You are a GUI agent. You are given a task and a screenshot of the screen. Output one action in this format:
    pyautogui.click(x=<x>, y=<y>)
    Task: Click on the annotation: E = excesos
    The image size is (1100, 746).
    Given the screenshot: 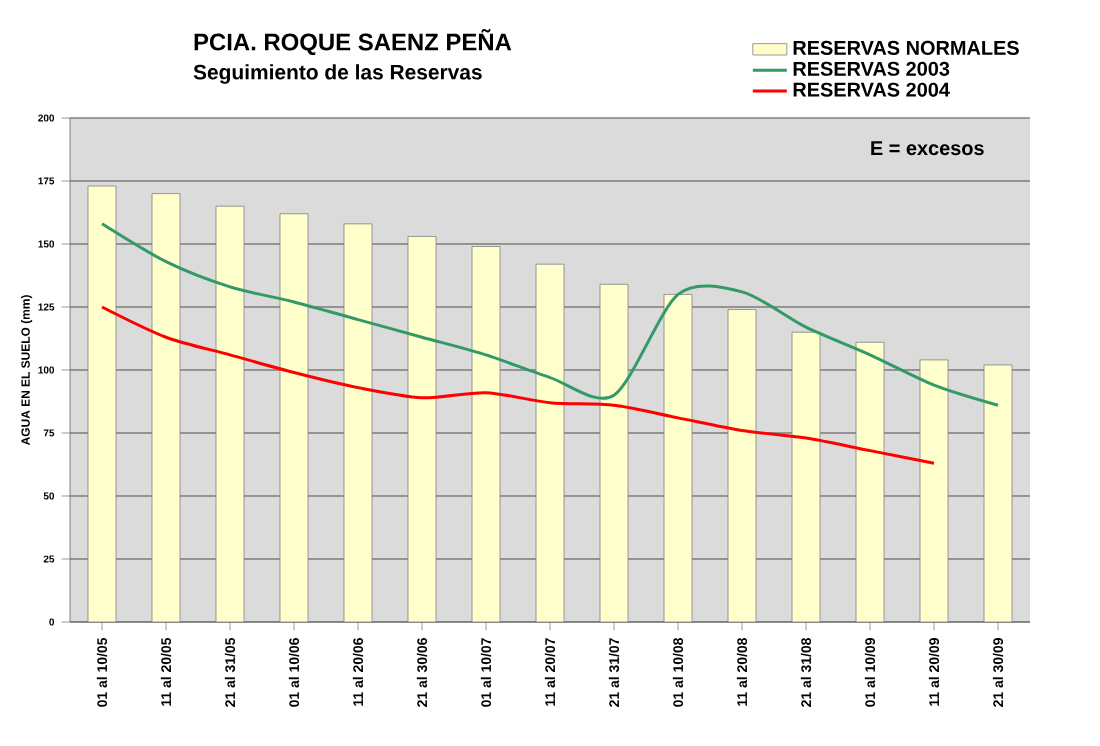 What is the action you would take?
    pyautogui.click(x=927, y=148)
    